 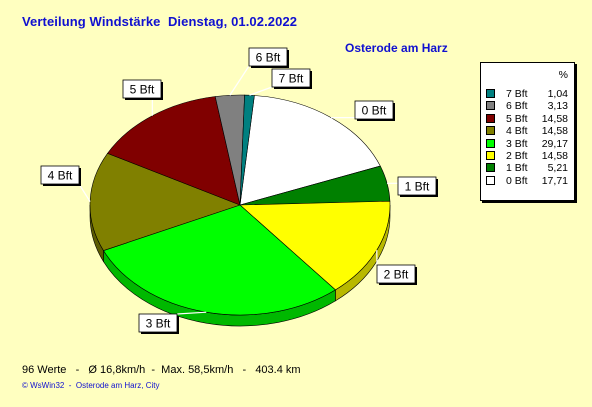 I want to click on pie-slice-label: 7 Bft, so click(x=291, y=79).